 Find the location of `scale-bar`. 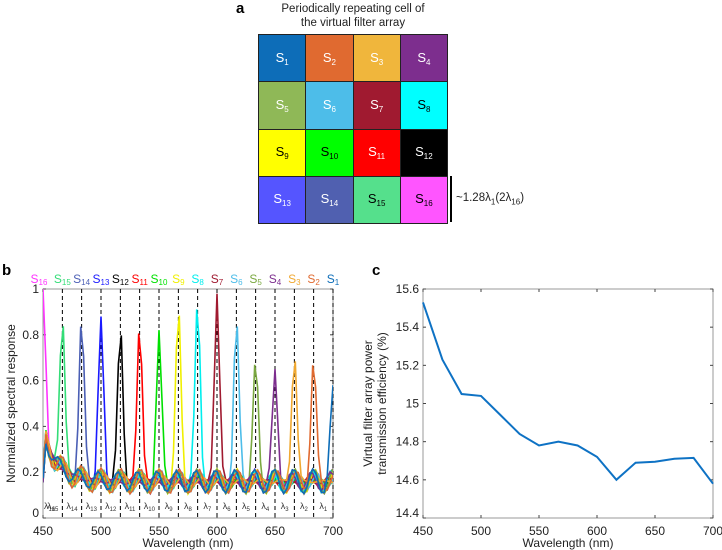

scale-bar is located at coordinates (451, 199).